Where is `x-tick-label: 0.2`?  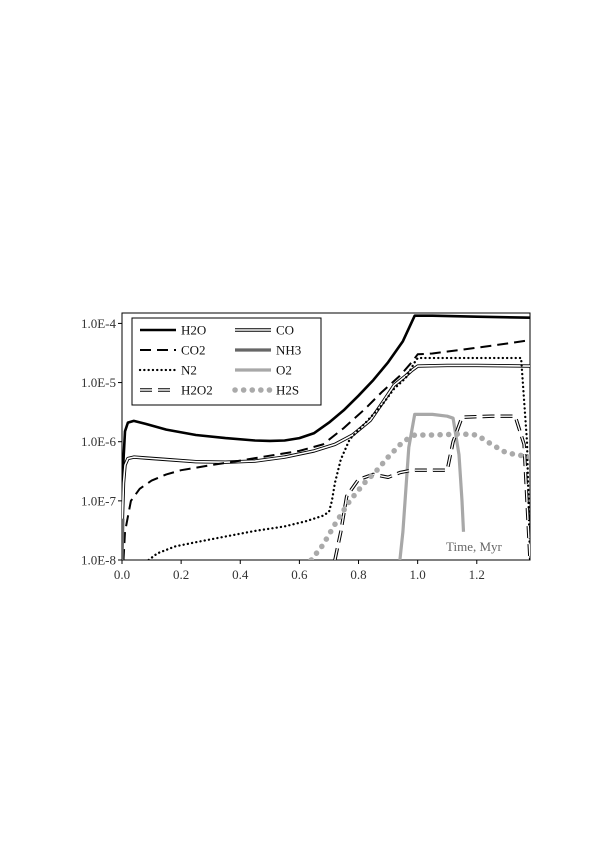
x-tick-label: 0.2 is located at coordinates (181, 574).